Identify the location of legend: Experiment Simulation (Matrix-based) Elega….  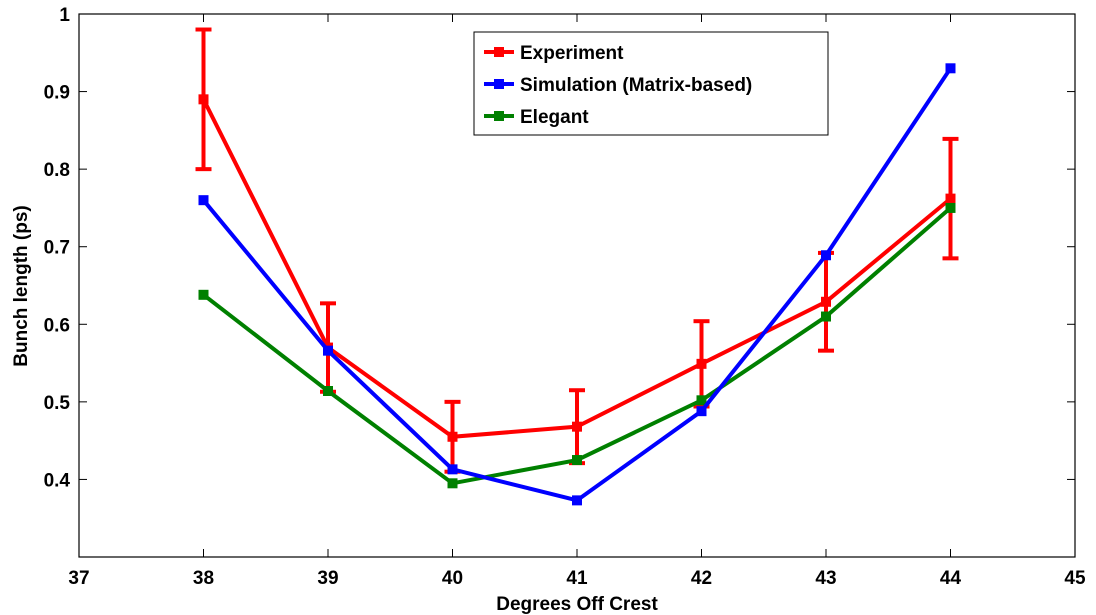
(651, 83).